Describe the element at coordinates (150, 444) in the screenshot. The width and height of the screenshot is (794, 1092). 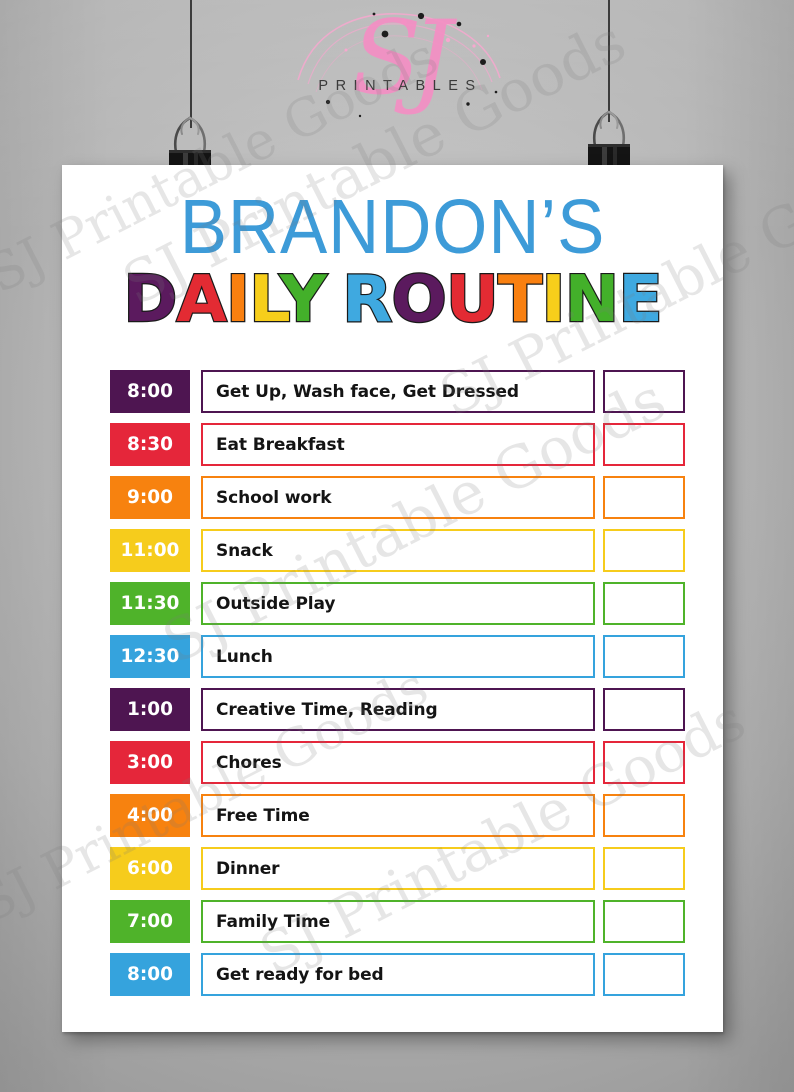
I see `schedule-time-block: 8:30` at that location.